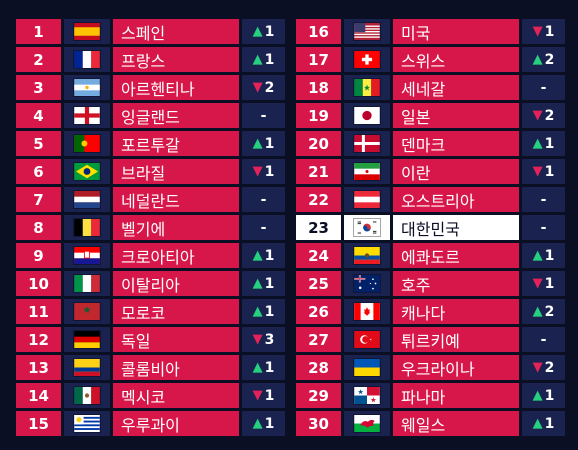  Describe the element at coordinates (456, 283) in the screenshot. I see `country-name: 호주` at that location.